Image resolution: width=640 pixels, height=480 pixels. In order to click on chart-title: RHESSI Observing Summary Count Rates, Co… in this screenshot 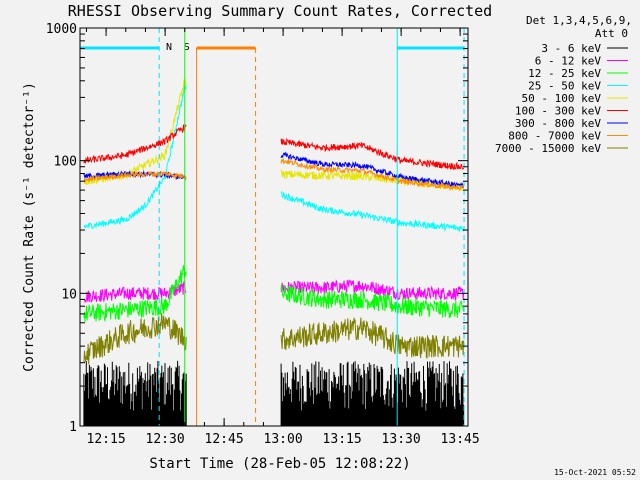, I will do `click(280, 11)`.